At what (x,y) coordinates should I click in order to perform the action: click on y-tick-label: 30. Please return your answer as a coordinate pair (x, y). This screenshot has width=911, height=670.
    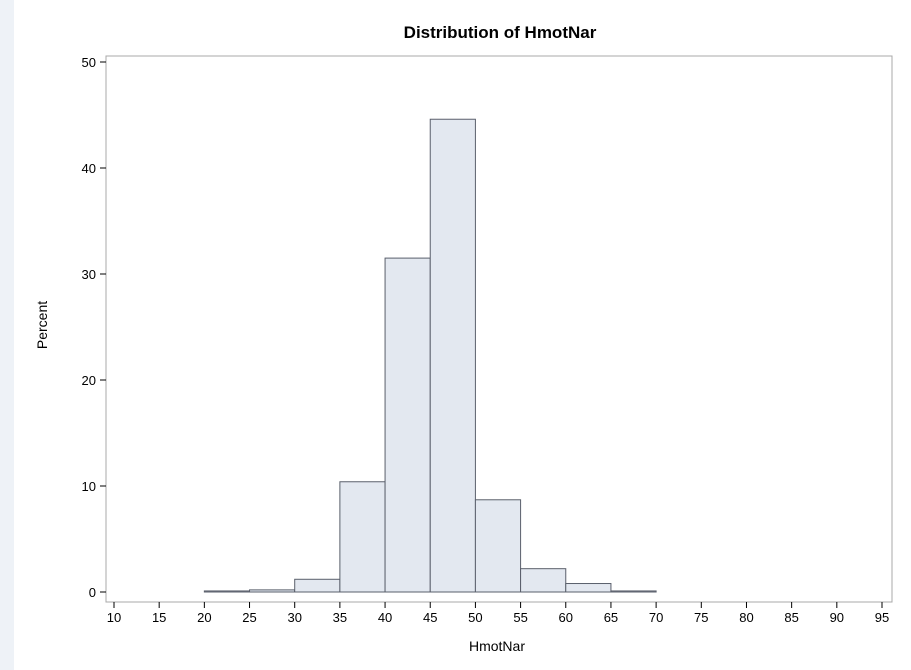
    Looking at the image, I should click on (89, 274).